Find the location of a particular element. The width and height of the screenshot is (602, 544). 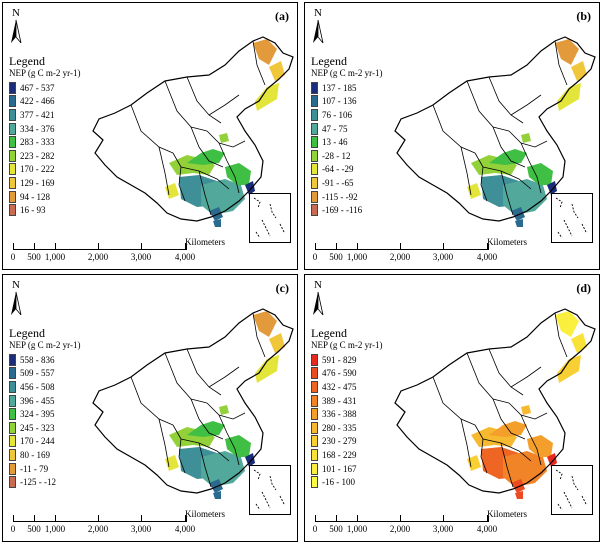

scale-bar-line is located at coordinates (100, 519).